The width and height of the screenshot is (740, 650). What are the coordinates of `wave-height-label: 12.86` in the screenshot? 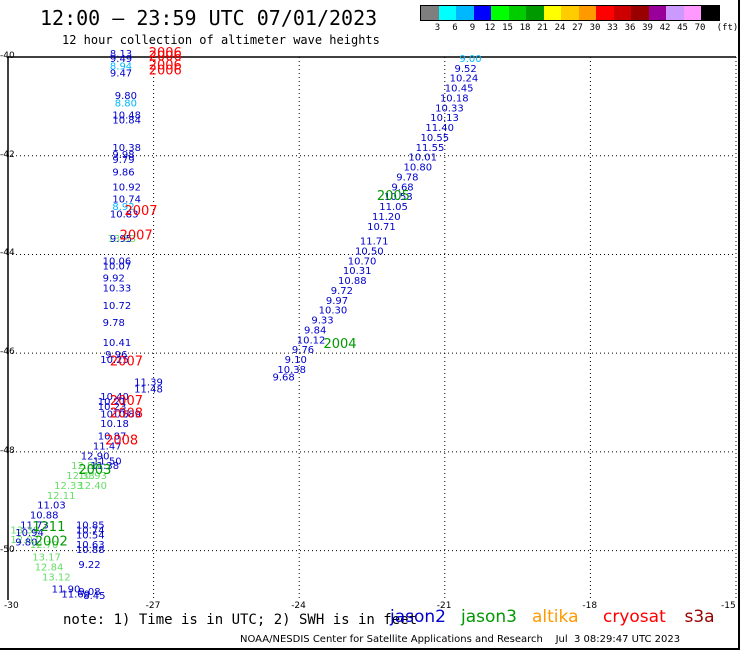 It's located at (85, 466).